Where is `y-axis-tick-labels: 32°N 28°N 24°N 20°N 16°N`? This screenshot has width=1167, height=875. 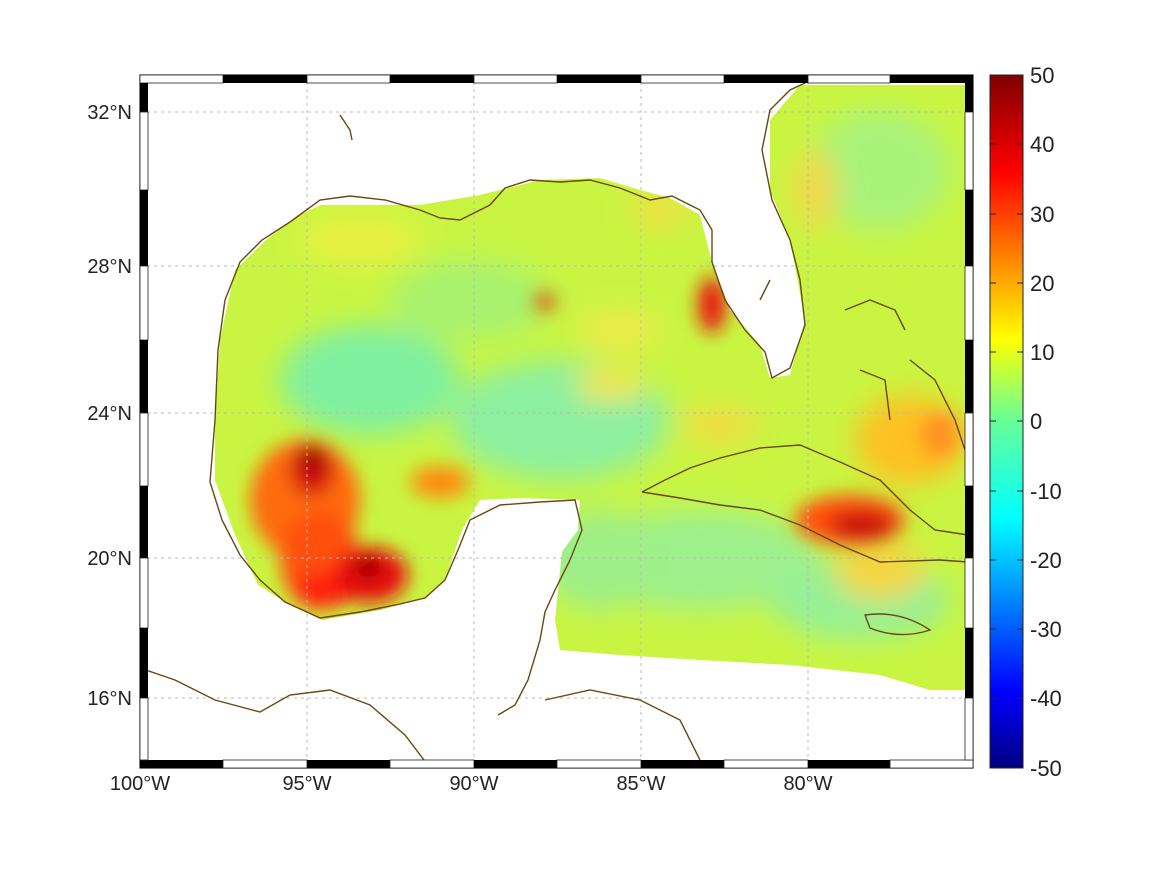
y-axis-tick-labels: 32°N 28°N 24°N 20°N 16°N is located at coordinates (109, 406).